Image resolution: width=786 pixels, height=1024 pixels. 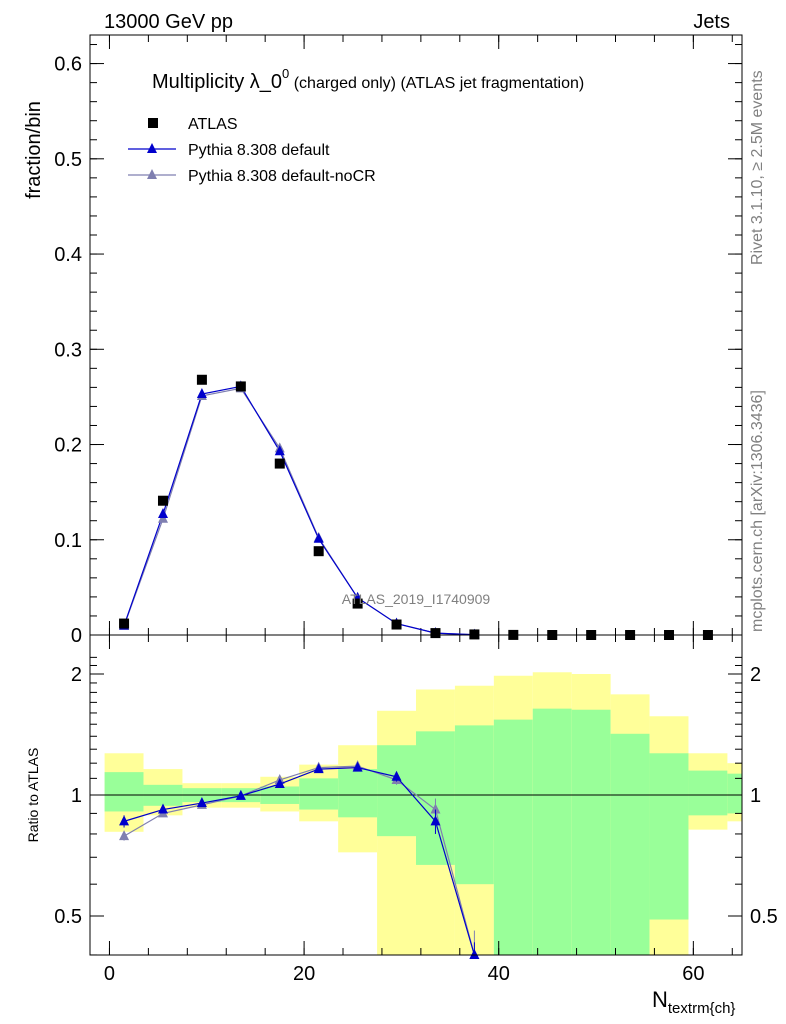 What do you see at coordinates (660, 999) in the screenshot?
I see `ratio-xlabel-main: N` at bounding box center [660, 999].